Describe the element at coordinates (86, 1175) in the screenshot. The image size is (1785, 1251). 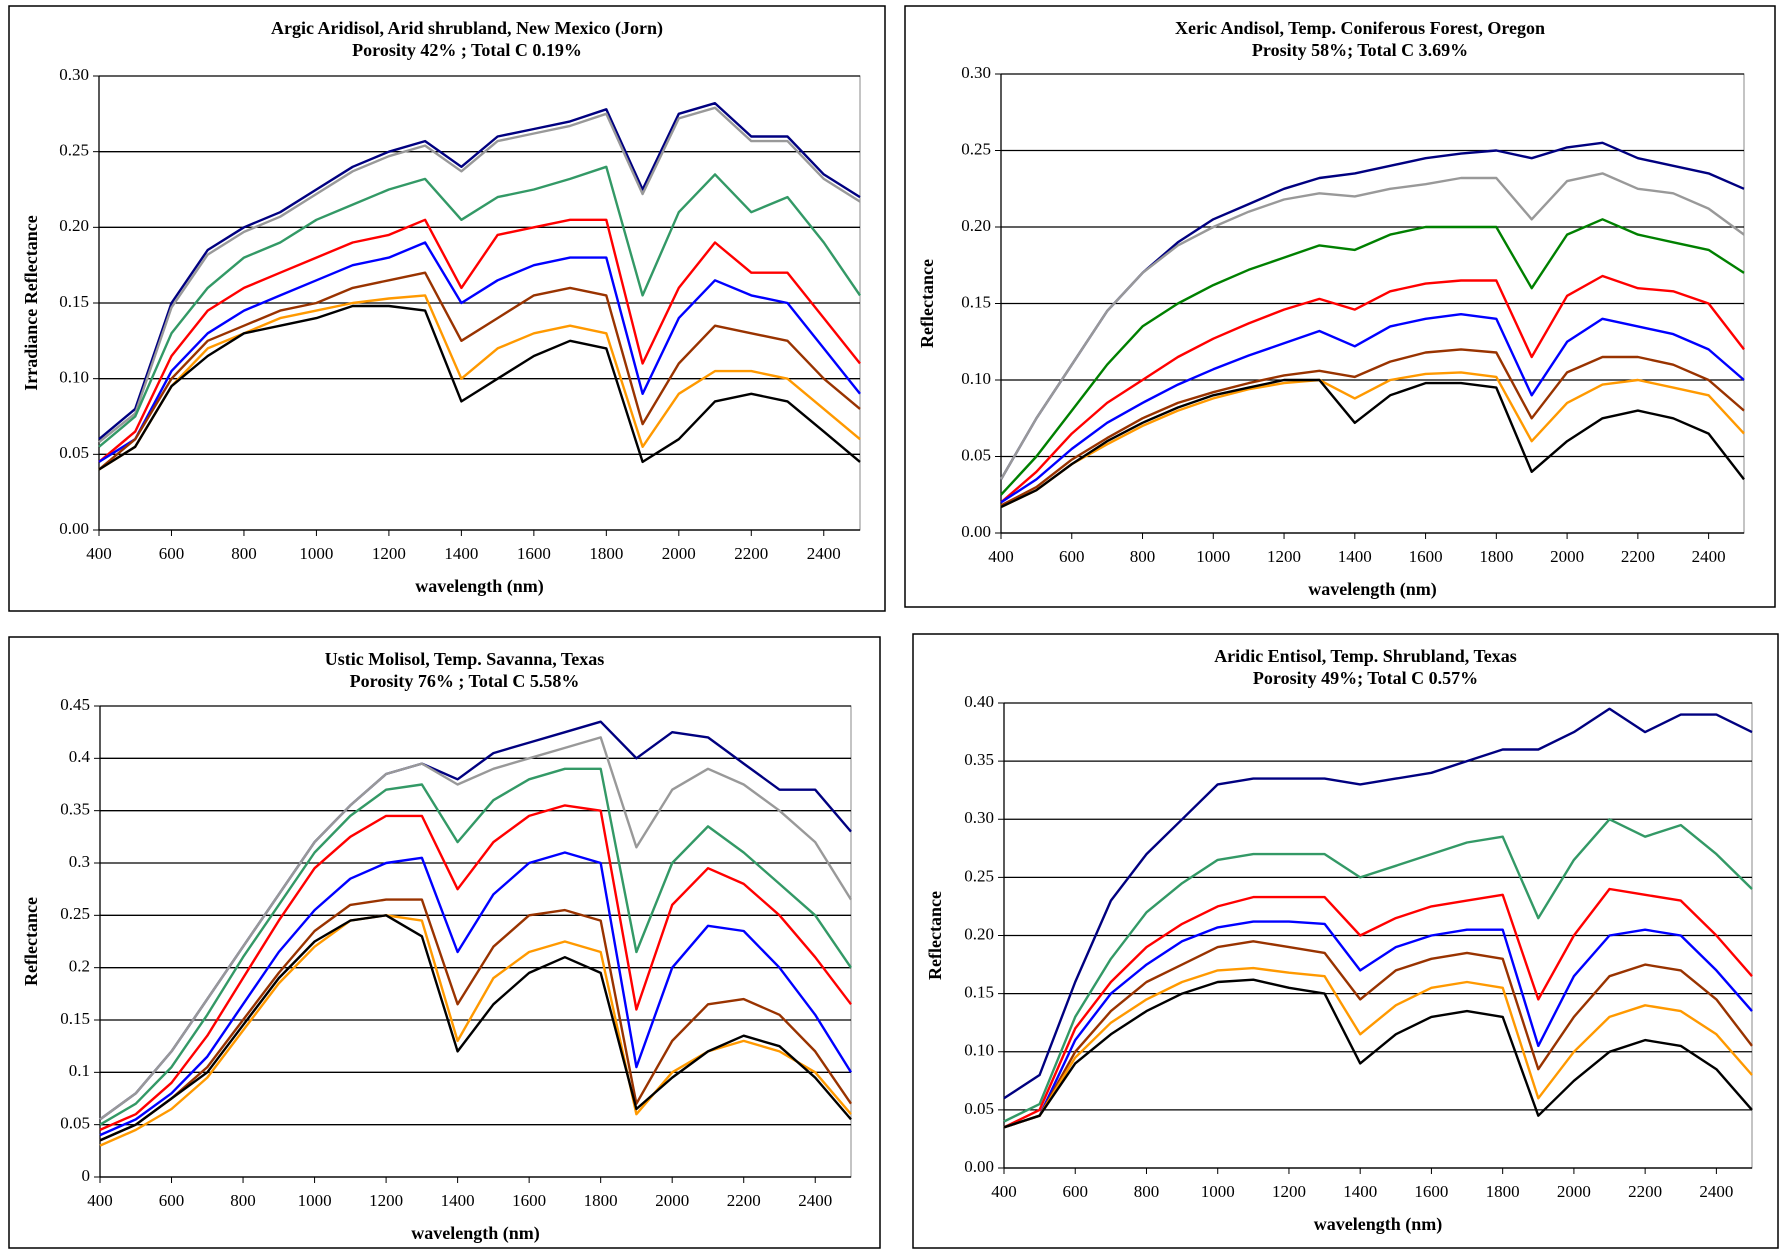
I see `y-tick-label: 0` at that location.